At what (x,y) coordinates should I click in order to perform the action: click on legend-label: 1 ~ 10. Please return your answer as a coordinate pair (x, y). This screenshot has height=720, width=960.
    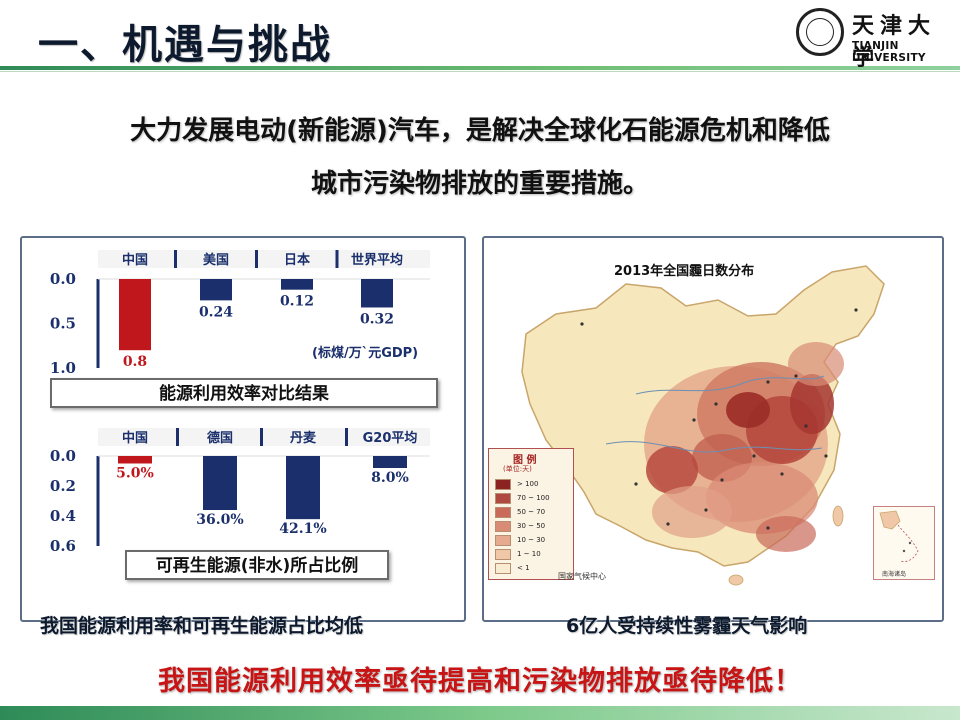
    Looking at the image, I should click on (529, 554).